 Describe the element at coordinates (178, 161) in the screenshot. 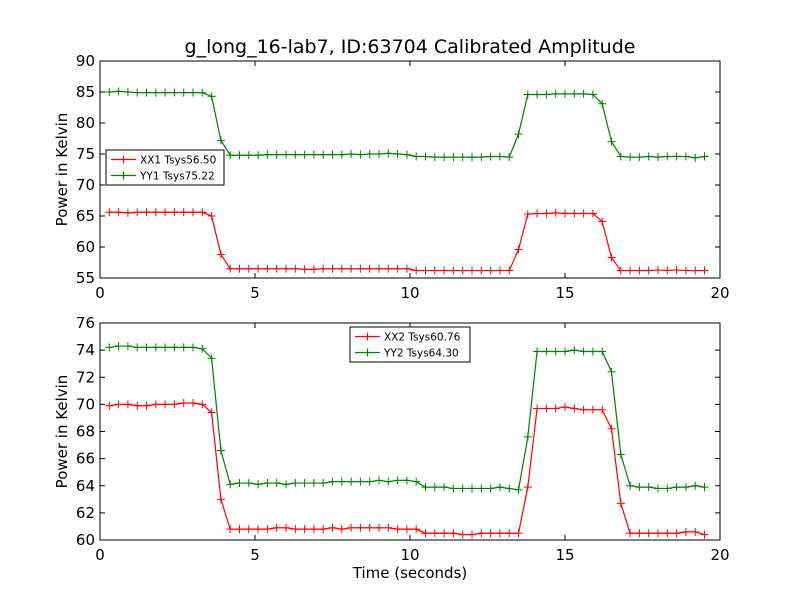

I see `legend-label: XX1 Tsys56.50` at that location.